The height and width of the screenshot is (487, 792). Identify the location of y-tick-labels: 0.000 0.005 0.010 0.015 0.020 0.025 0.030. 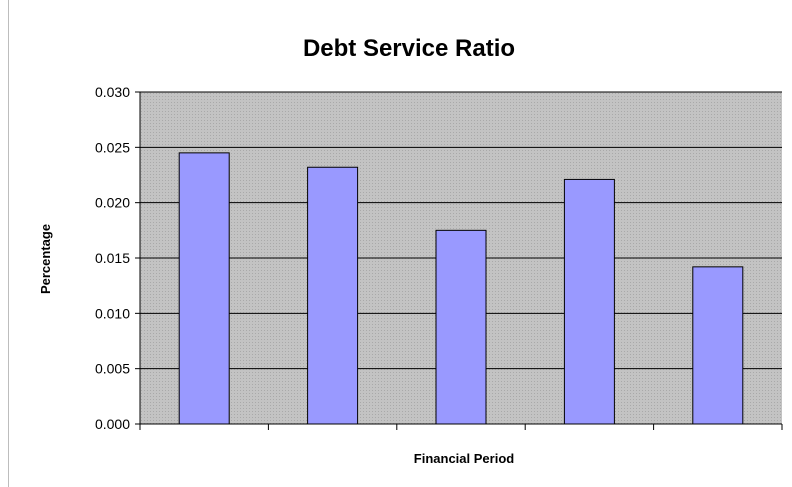
(112, 258).